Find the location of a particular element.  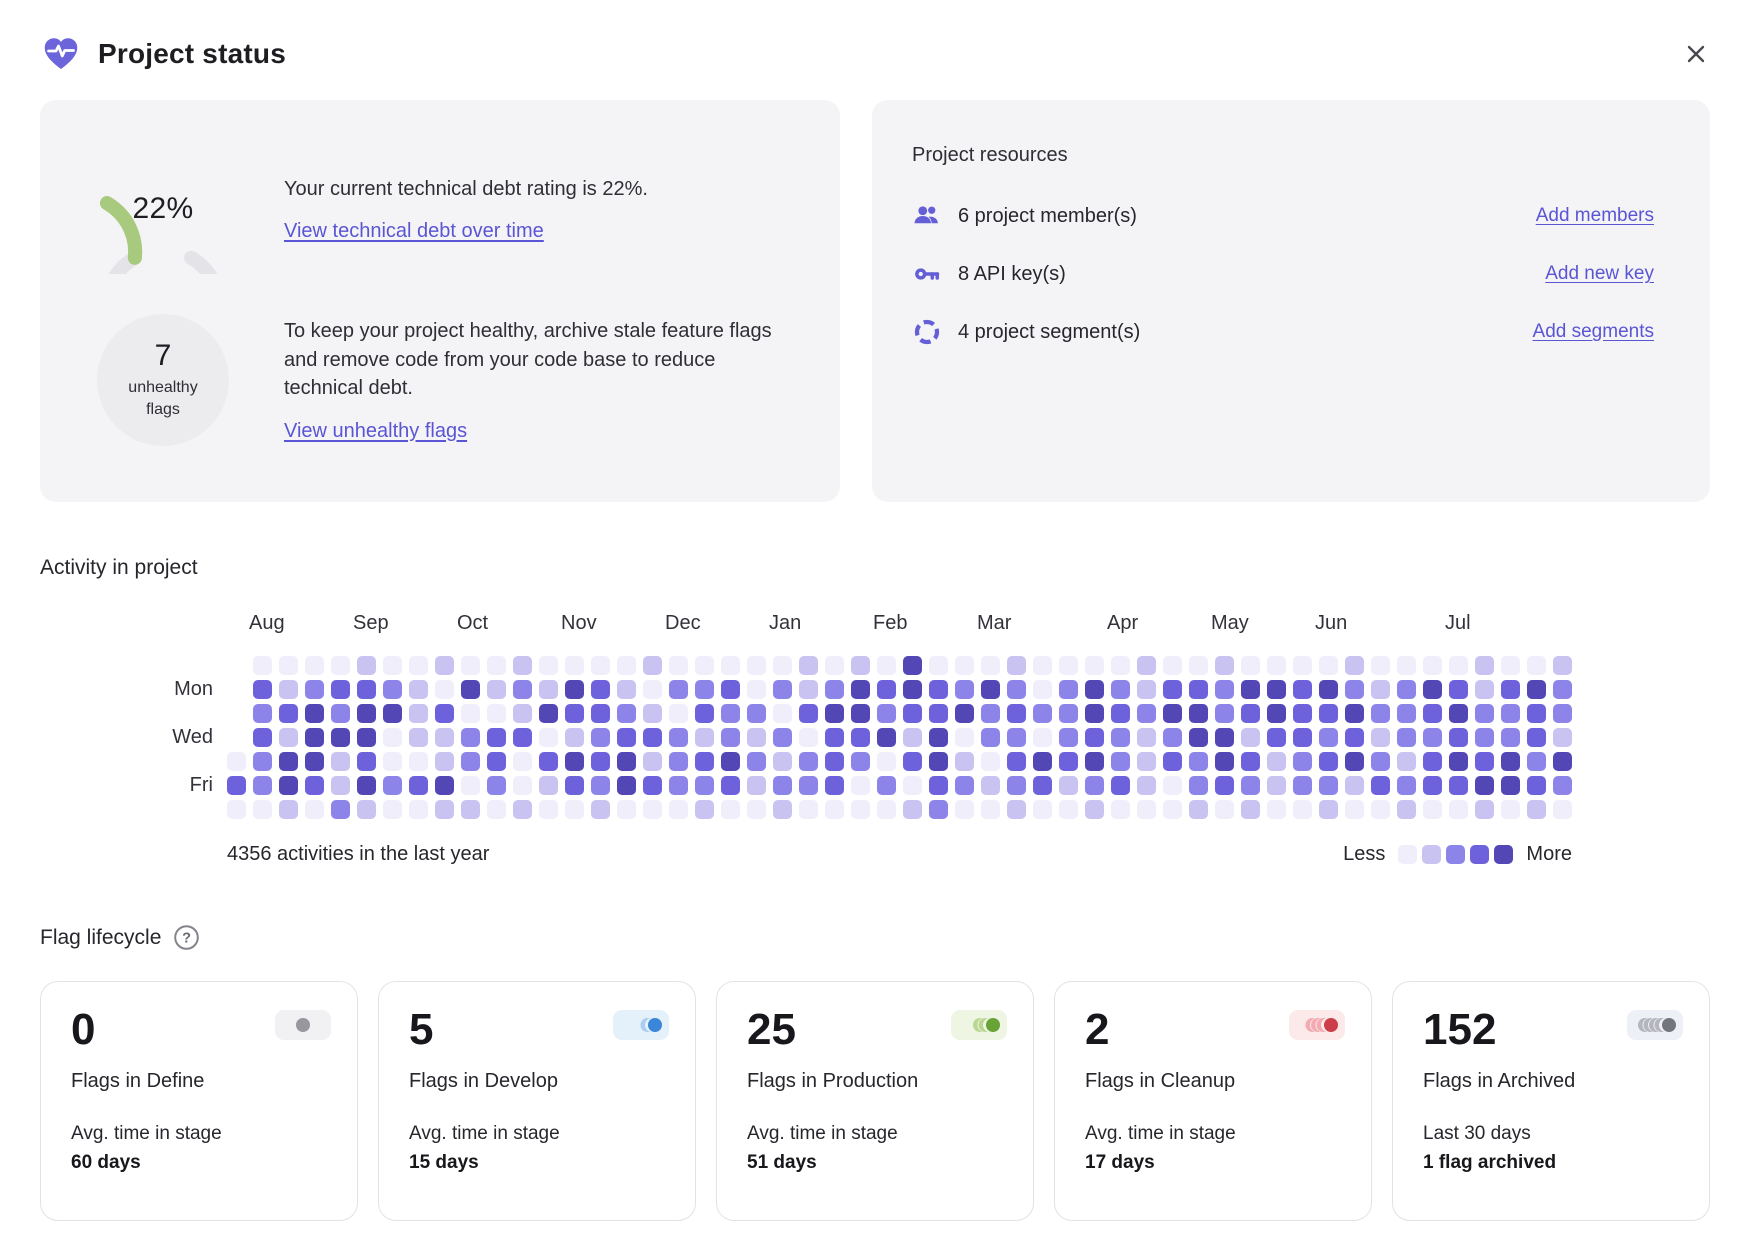

close-icon is located at coordinates (1696, 54).